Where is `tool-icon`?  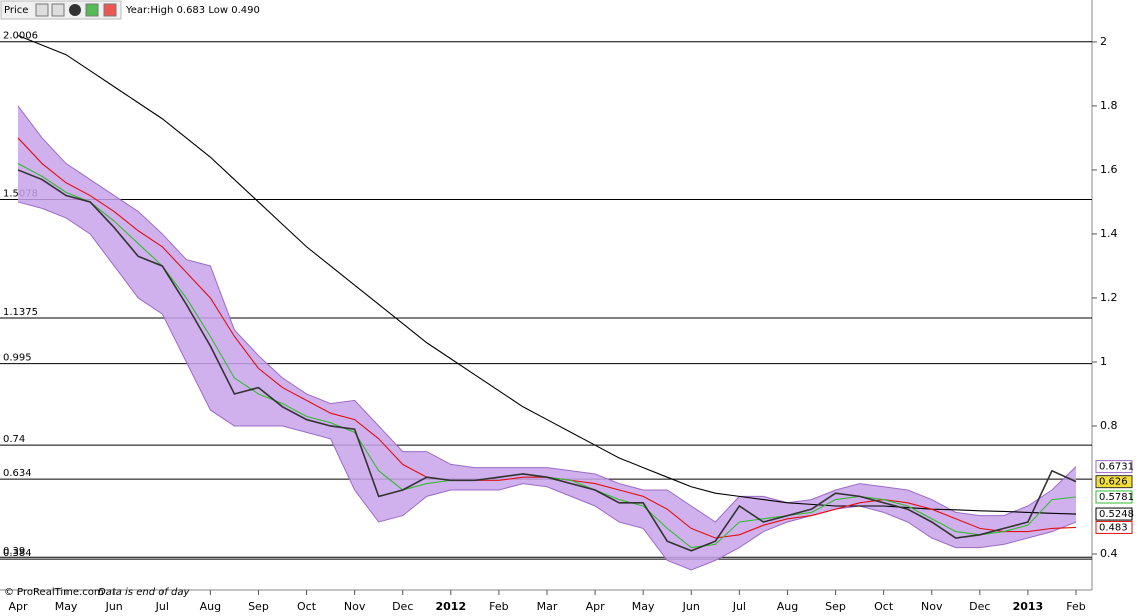 tool-icon is located at coordinates (42, 10).